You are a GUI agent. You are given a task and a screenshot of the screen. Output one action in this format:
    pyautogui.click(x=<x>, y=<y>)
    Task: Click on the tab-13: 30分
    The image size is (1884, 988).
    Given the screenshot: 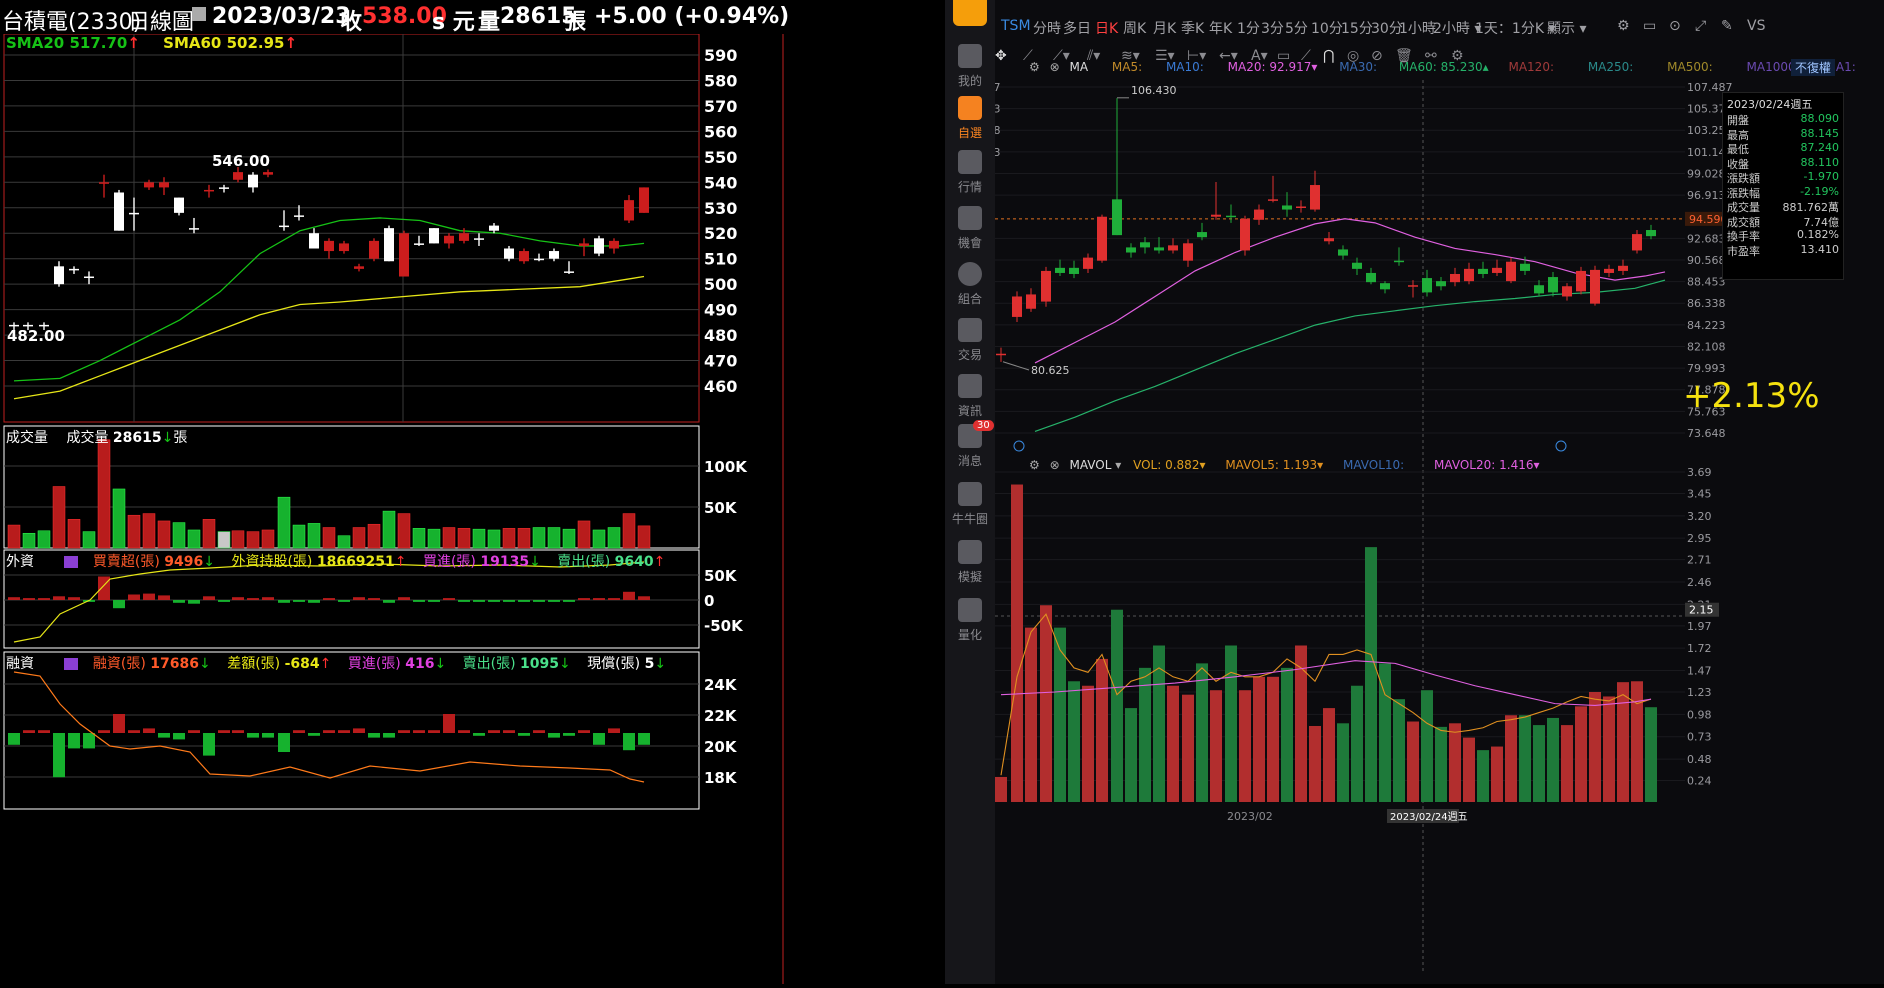 What is the action you would take?
    pyautogui.click(x=1387, y=29)
    